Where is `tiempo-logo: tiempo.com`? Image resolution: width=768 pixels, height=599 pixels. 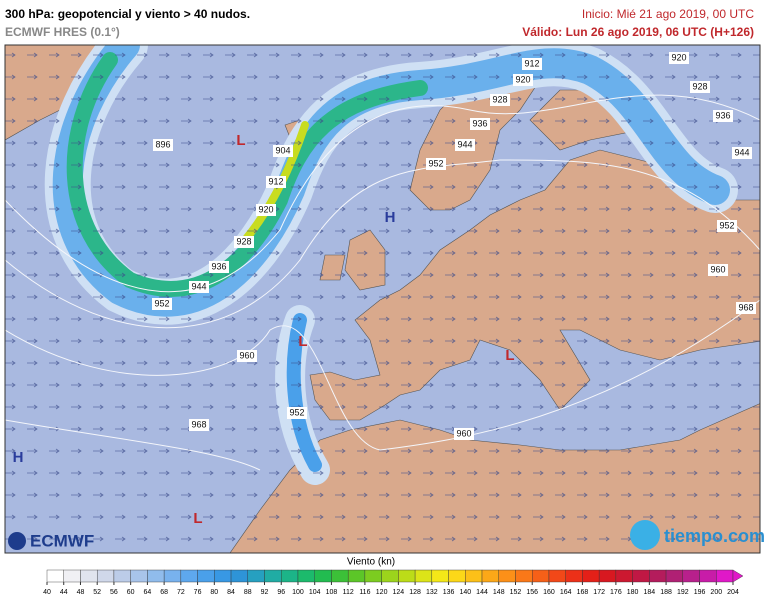 tiempo-logo: tiempo.com is located at coordinates (697, 535).